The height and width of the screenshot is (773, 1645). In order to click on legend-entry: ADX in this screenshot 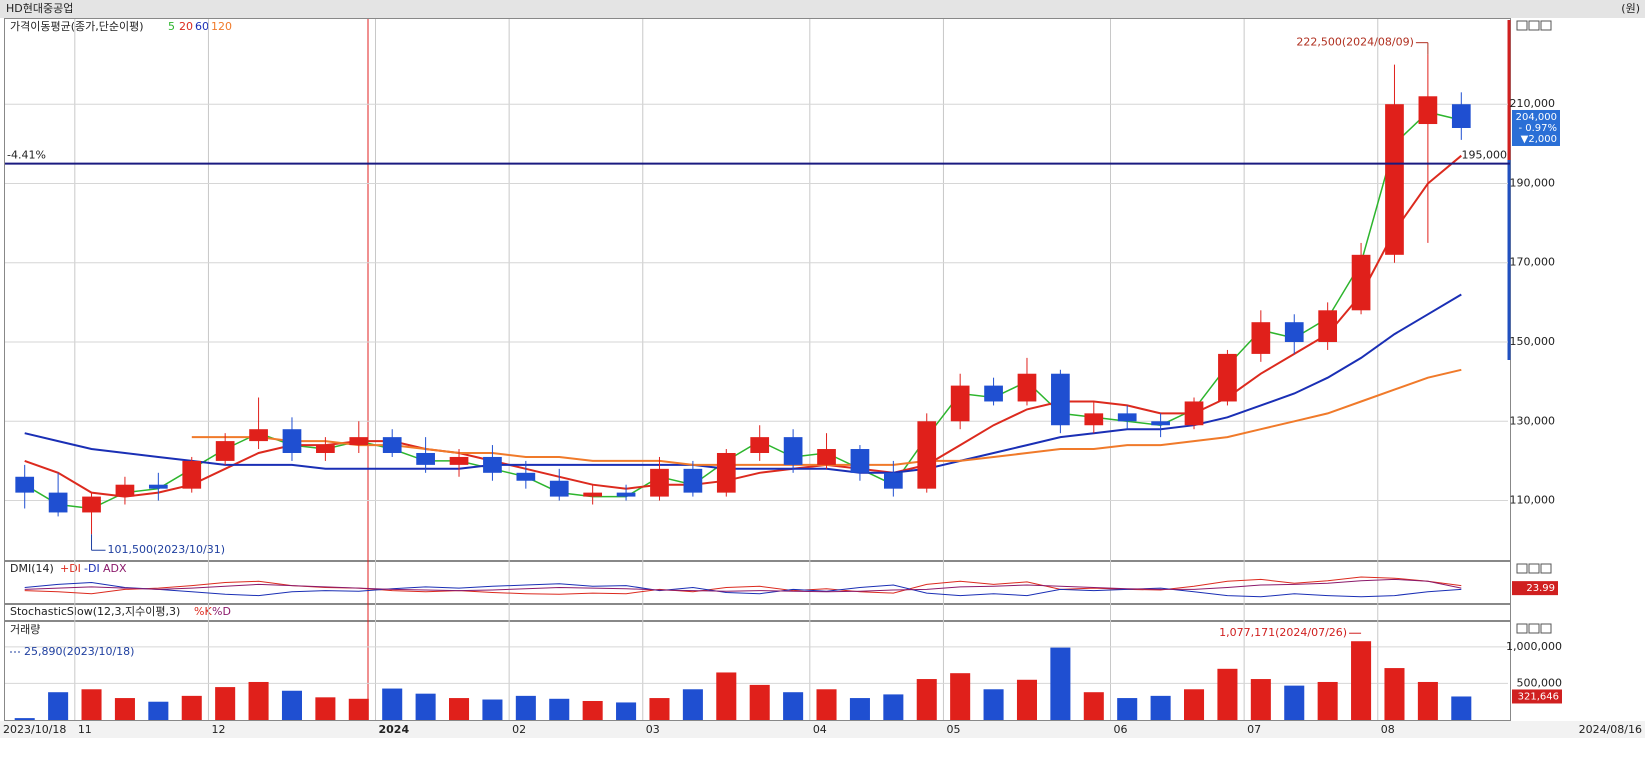, I will do `click(115, 568)`.